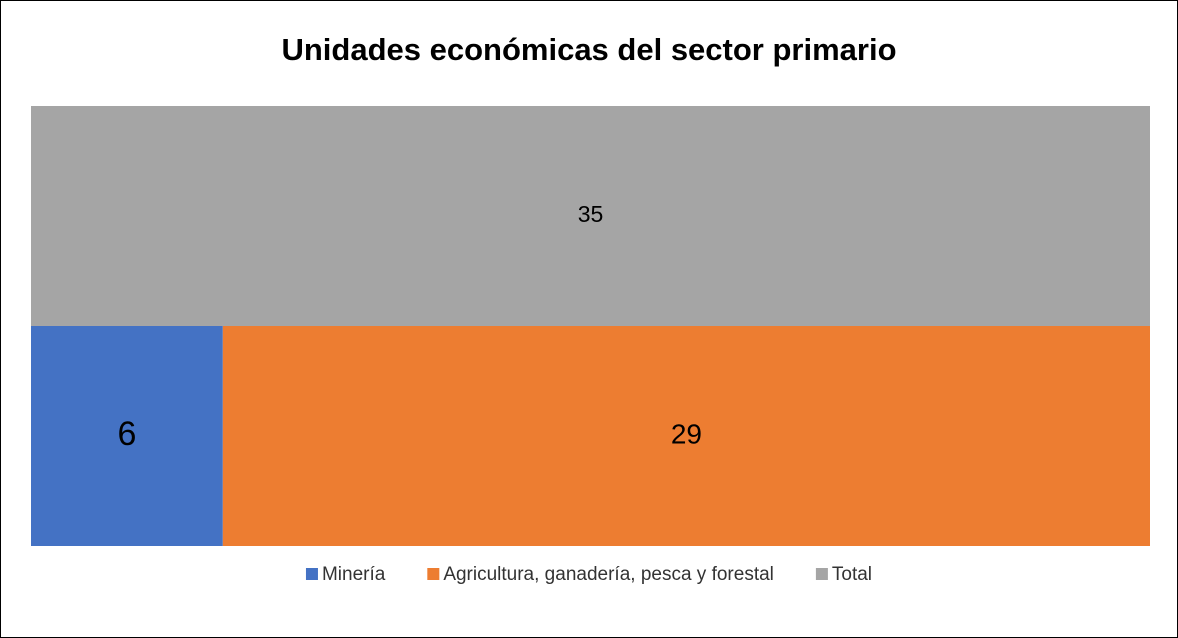  I want to click on bar, so click(127, 436).